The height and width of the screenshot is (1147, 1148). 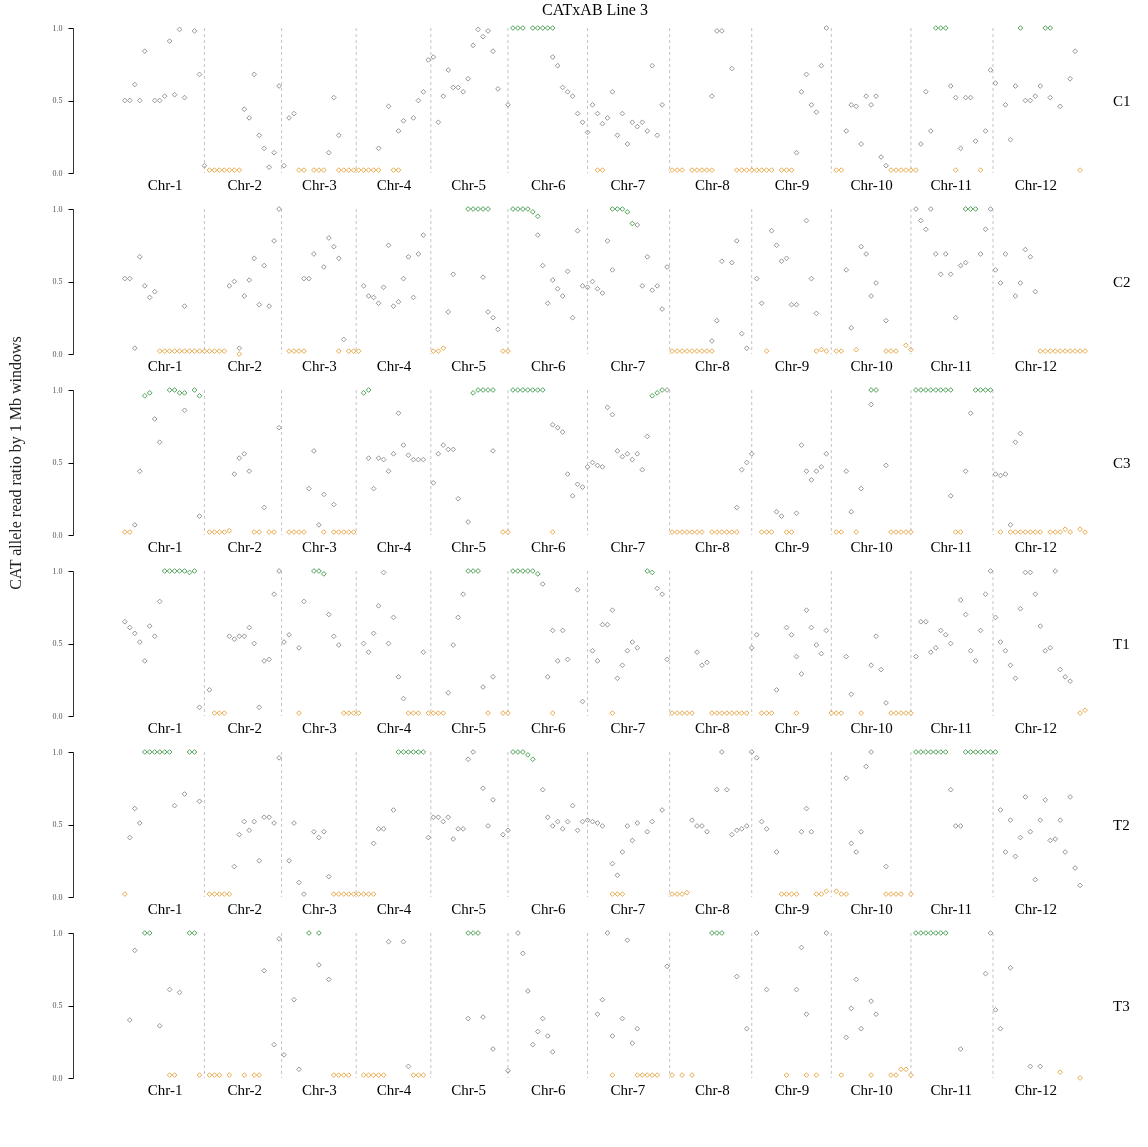 I want to click on x-tick-label: Chr-6, so click(x=548, y=1089).